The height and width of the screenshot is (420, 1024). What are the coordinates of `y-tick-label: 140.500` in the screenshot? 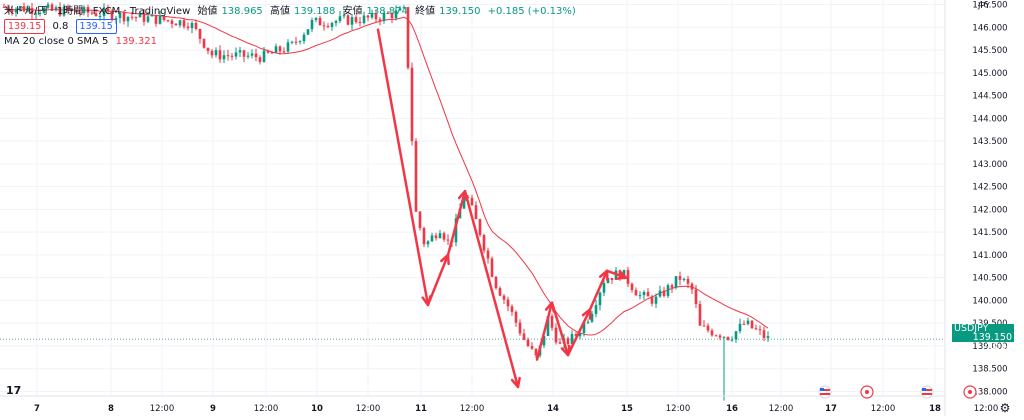 It's located at (989, 279).